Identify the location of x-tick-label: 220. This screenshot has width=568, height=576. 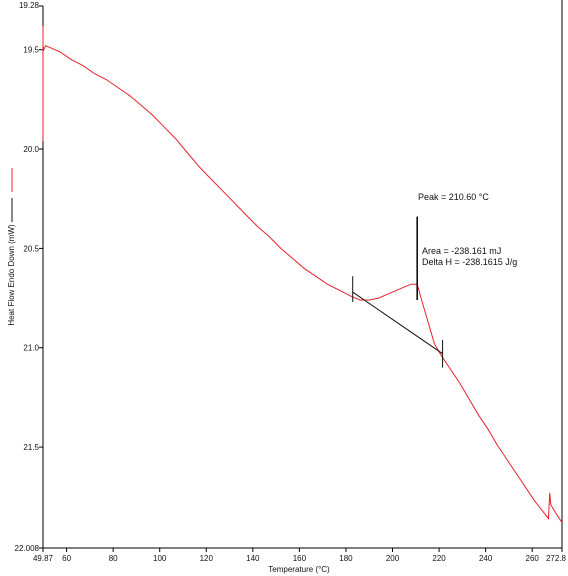
(439, 558).